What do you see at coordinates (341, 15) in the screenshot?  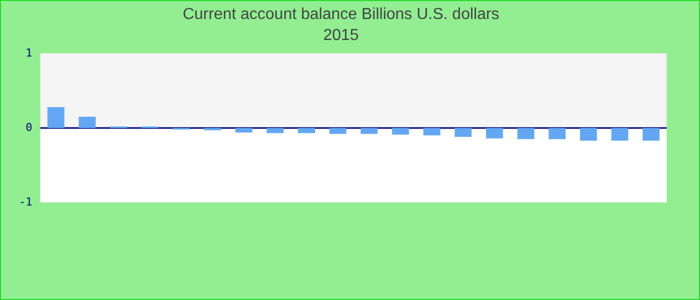 I see `chart-title: Current account balance Billions U.S. dollars` at bounding box center [341, 15].